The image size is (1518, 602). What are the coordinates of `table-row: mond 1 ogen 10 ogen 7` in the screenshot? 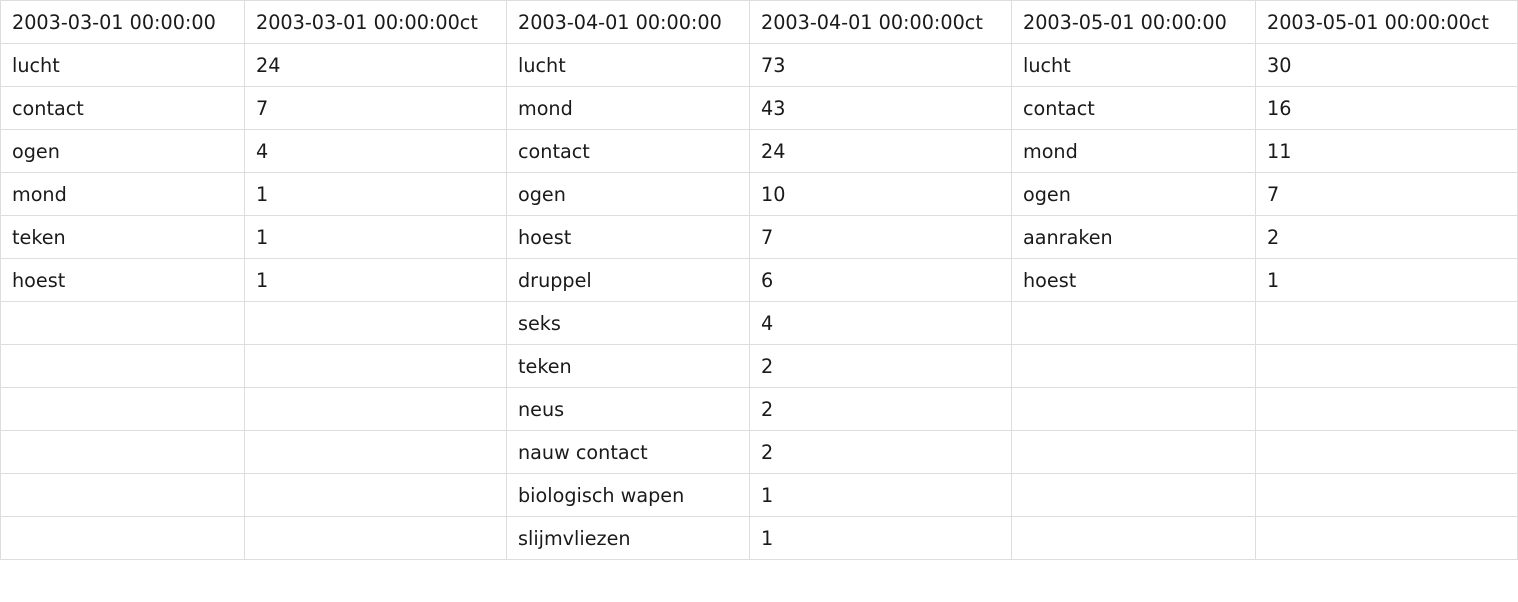 It's located at (759, 194).